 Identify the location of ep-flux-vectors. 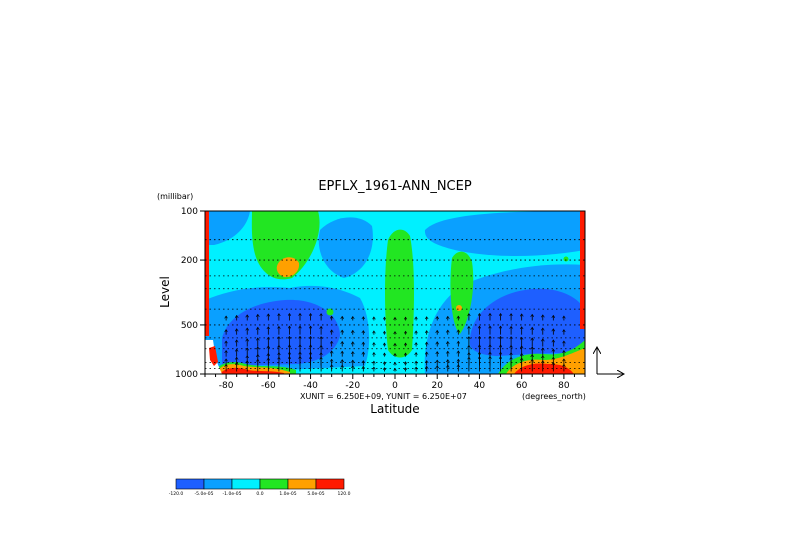
(395, 342).